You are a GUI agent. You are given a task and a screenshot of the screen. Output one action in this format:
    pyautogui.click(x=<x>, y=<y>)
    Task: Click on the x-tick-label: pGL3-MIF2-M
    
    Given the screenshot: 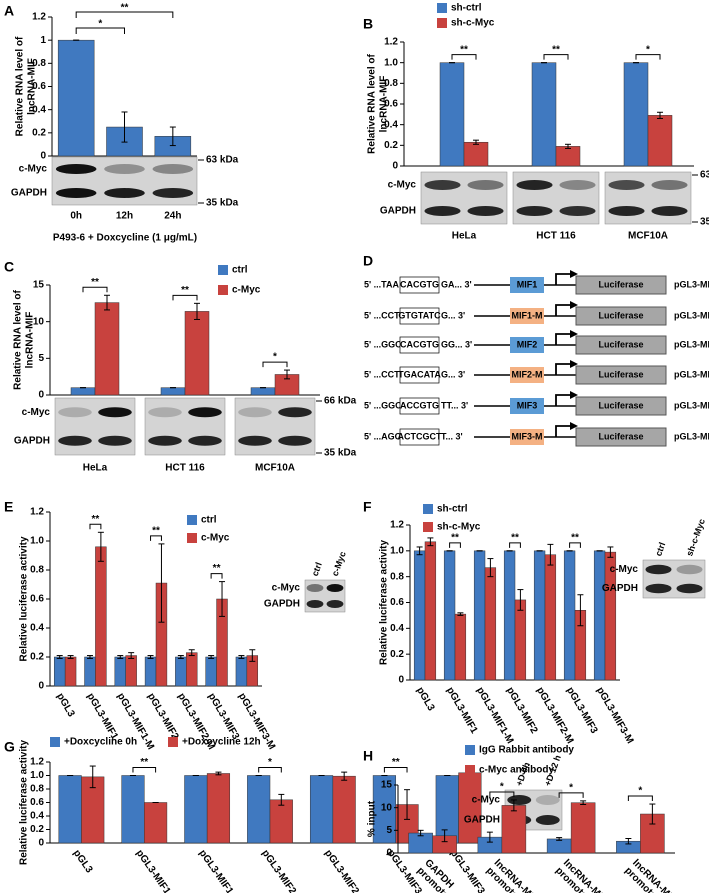 What is the action you would take?
    pyautogui.click(x=344, y=870)
    